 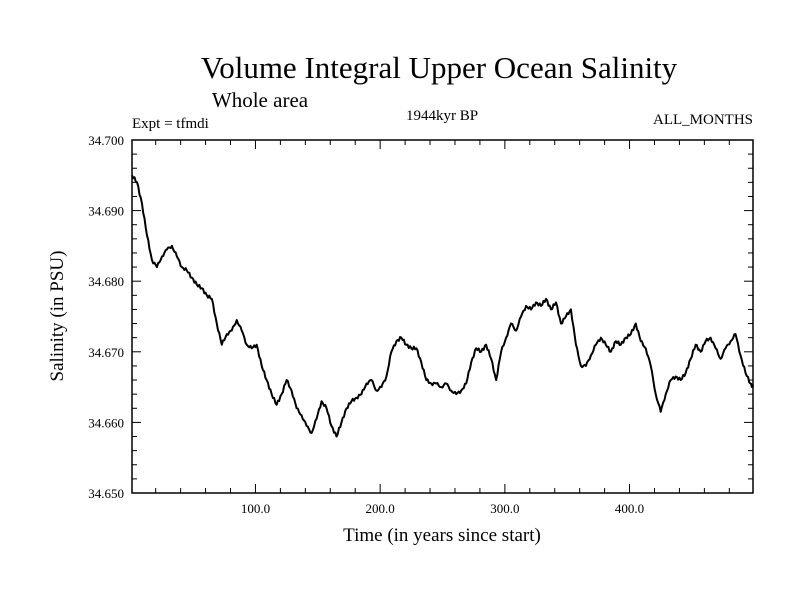 I want to click on y-tick-label: 34.690, so click(x=106, y=211).